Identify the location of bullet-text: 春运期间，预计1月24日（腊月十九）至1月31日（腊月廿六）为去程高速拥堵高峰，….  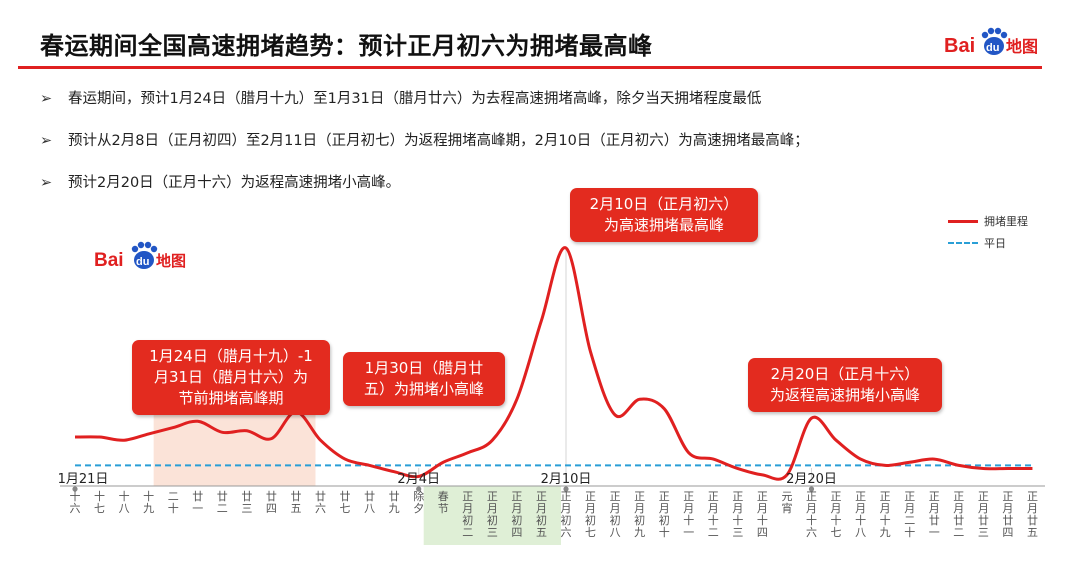
(415, 99).